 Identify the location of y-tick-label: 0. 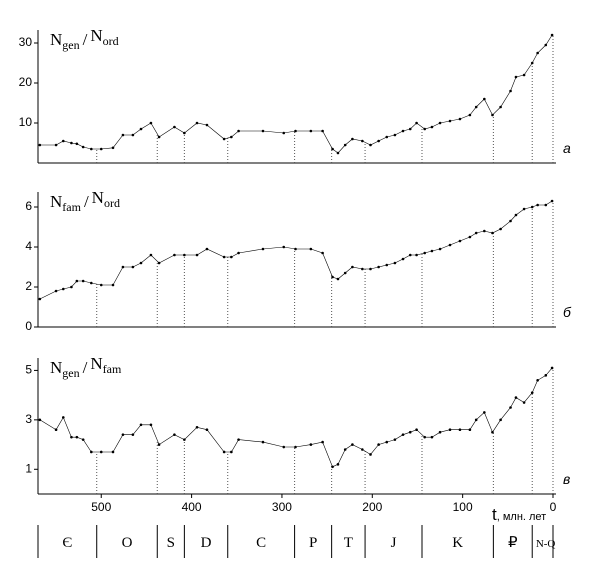
(28, 326).